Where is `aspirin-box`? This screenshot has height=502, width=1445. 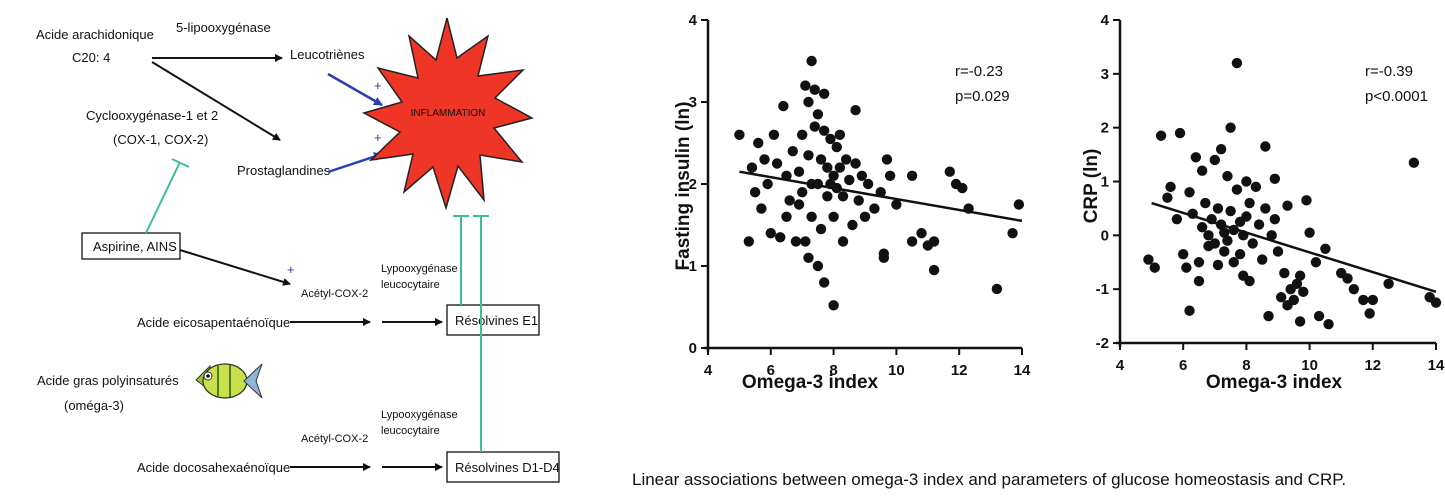
aspirin-box is located at coordinates (131, 246).